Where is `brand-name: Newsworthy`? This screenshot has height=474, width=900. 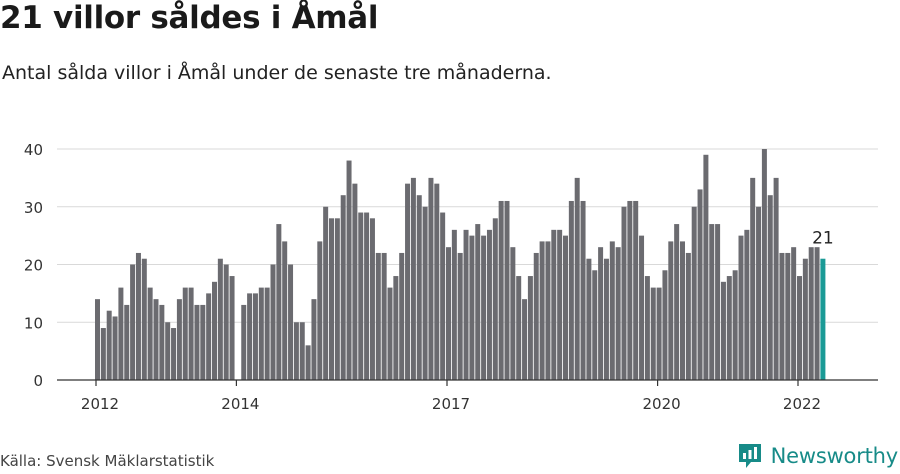
brand-name: Newsworthy is located at coordinates (834, 456).